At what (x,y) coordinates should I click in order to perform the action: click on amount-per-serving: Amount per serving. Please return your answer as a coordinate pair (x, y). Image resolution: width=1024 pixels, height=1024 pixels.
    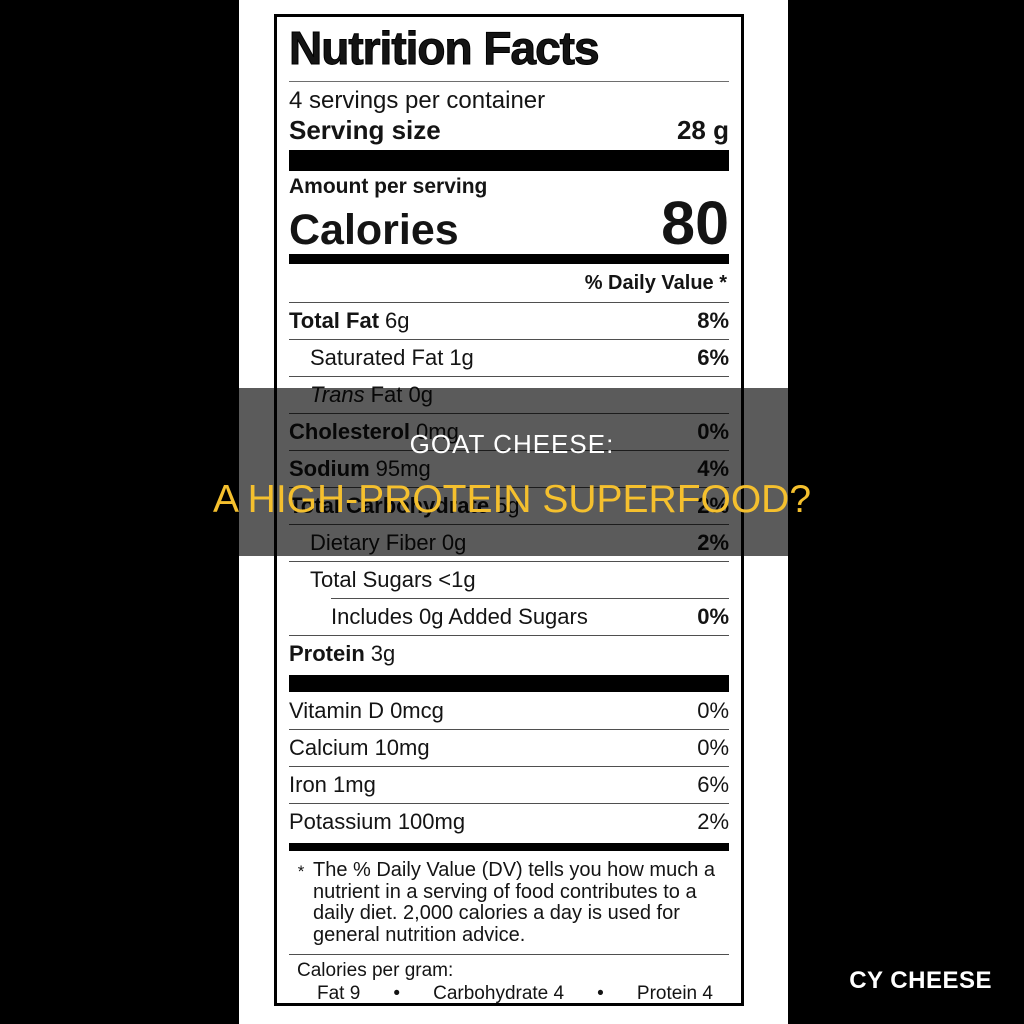
    Looking at the image, I should click on (388, 187).